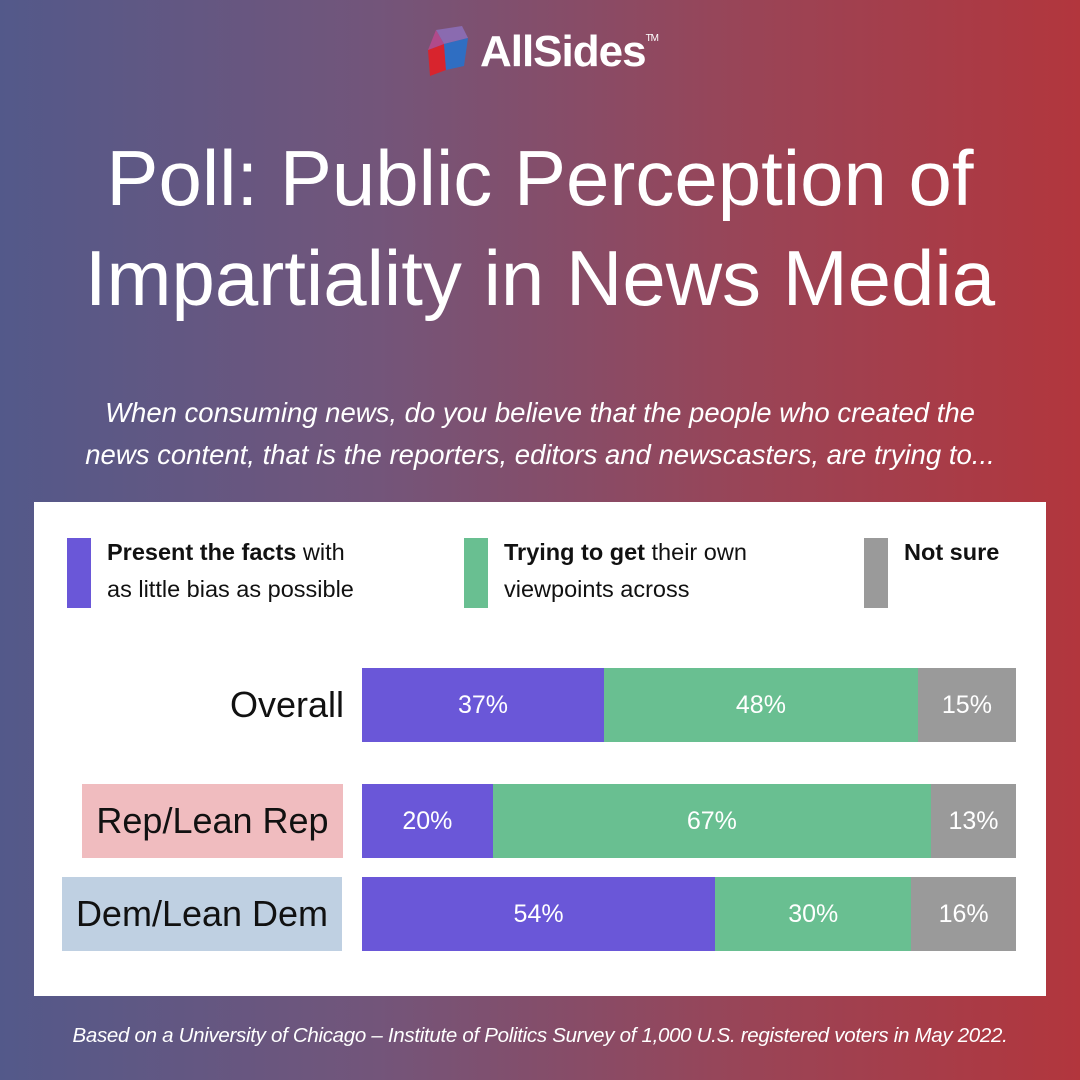 The image size is (1080, 1080). What do you see at coordinates (212, 821) in the screenshot?
I see `row-label-rep: Rep/Lean Rep` at bounding box center [212, 821].